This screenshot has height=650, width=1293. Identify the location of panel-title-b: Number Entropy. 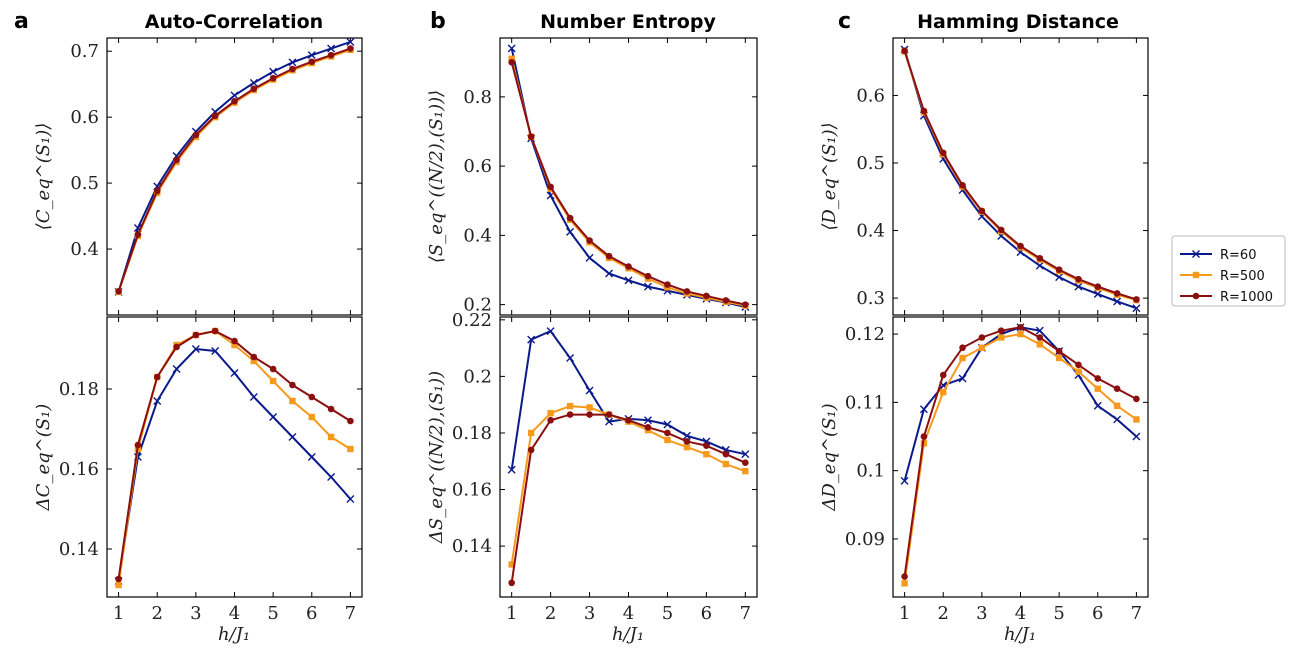
(628, 22).